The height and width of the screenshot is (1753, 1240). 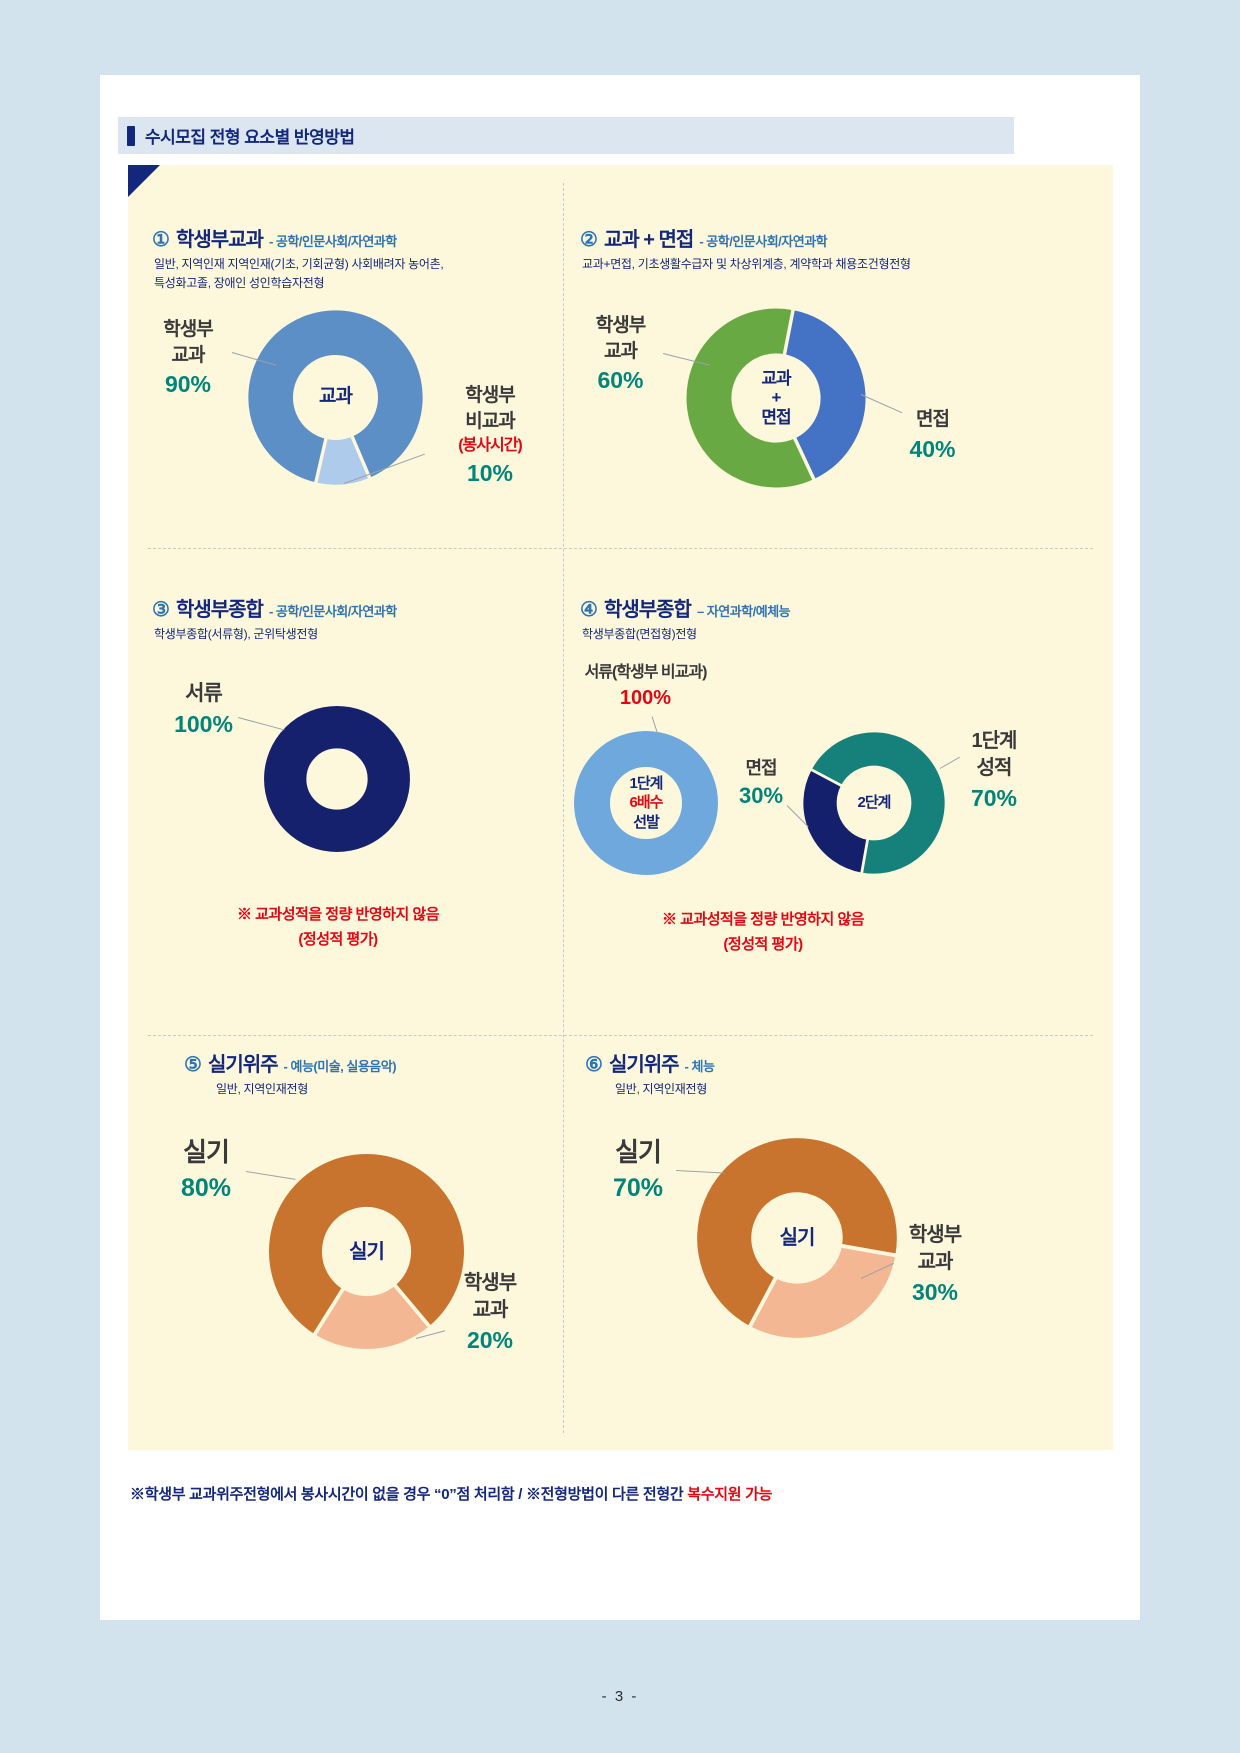 What do you see at coordinates (161, 610) in the screenshot?
I see `section-number: ③` at bounding box center [161, 610].